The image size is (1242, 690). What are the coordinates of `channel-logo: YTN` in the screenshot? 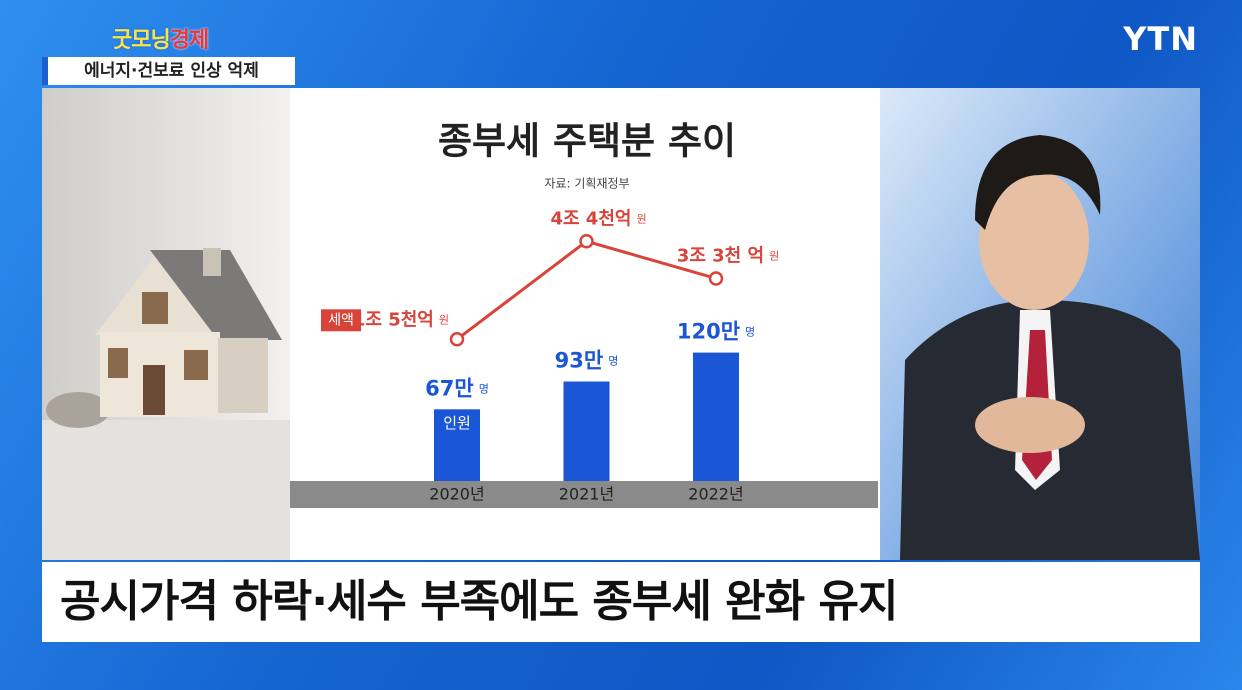 It's located at (1160, 39).